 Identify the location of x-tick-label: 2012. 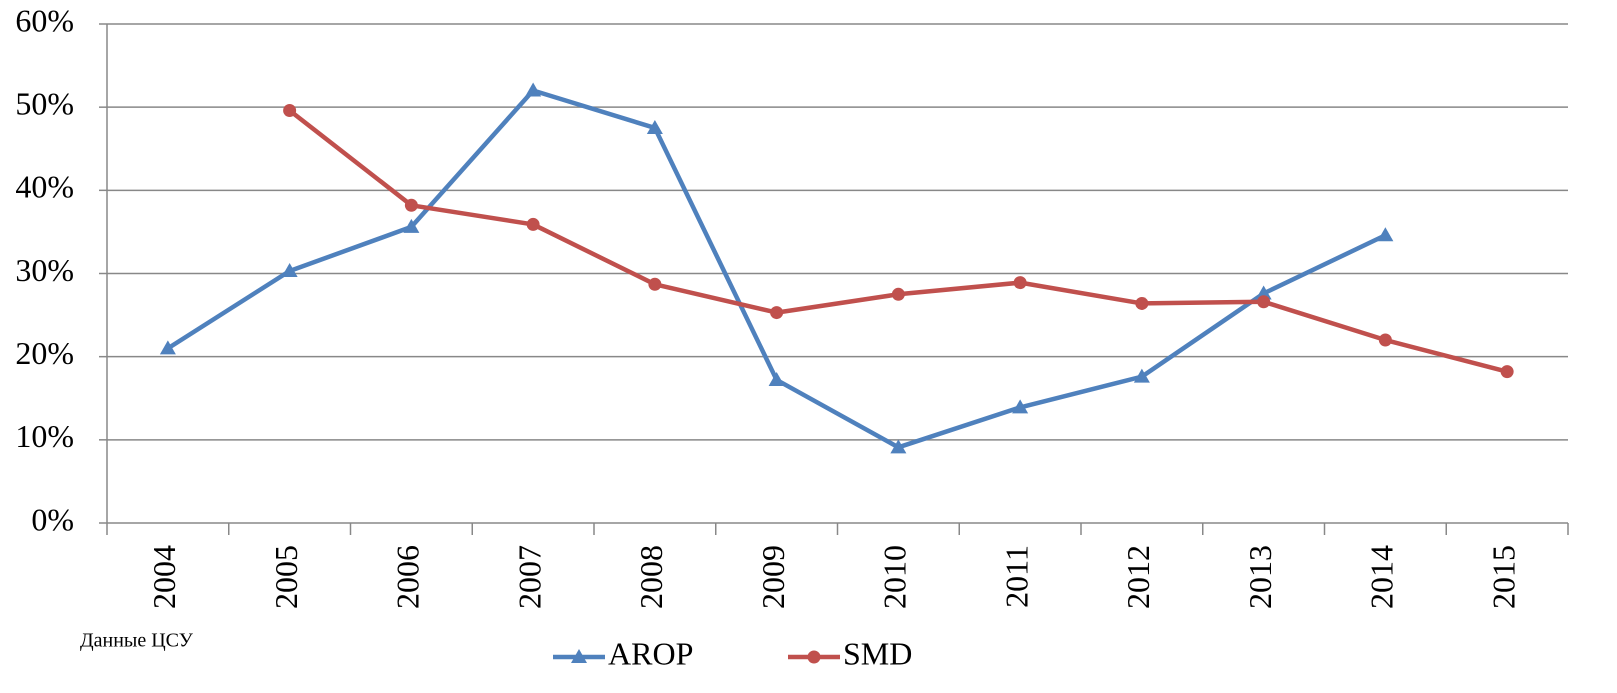
(1138, 577).